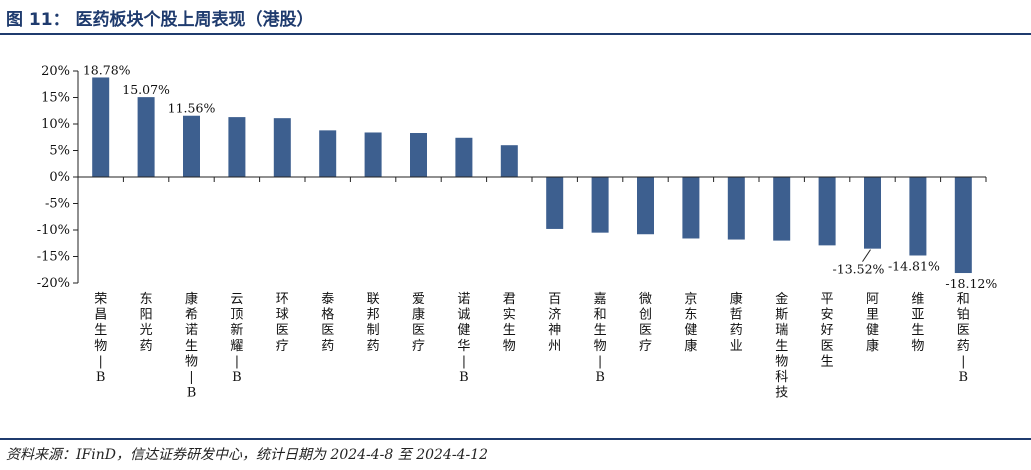 The height and width of the screenshot is (470, 1031). I want to click on category-label: 平安好医生, so click(827, 330).